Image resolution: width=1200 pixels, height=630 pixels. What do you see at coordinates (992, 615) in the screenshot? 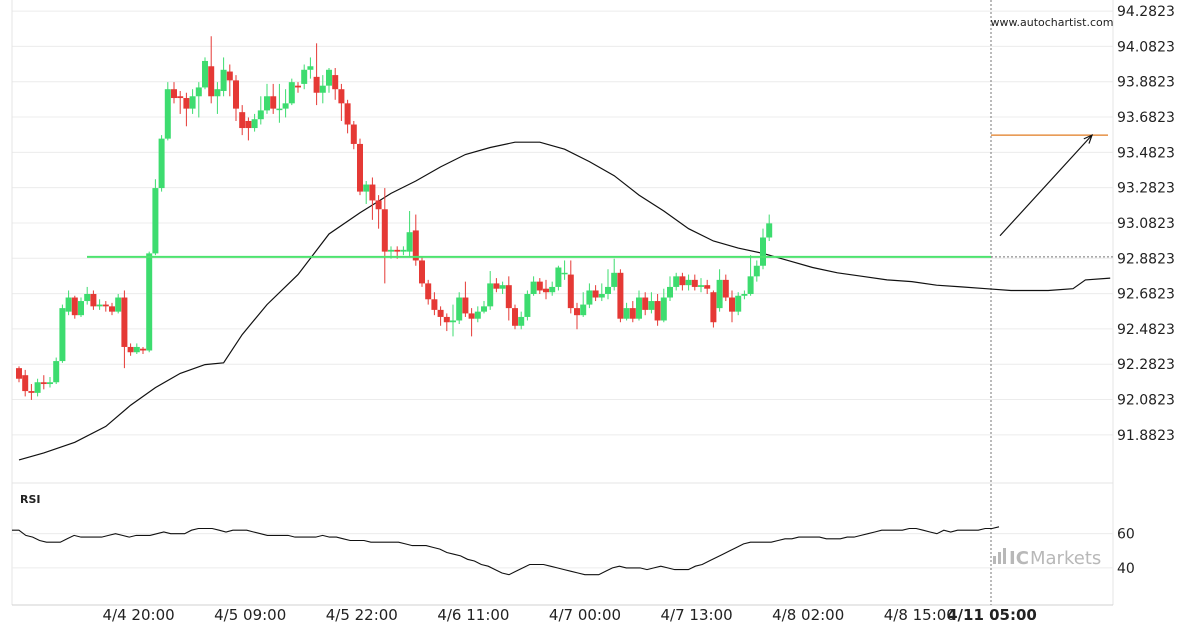
I see `time-tick-label: 4/11 05:00` at bounding box center [992, 615].